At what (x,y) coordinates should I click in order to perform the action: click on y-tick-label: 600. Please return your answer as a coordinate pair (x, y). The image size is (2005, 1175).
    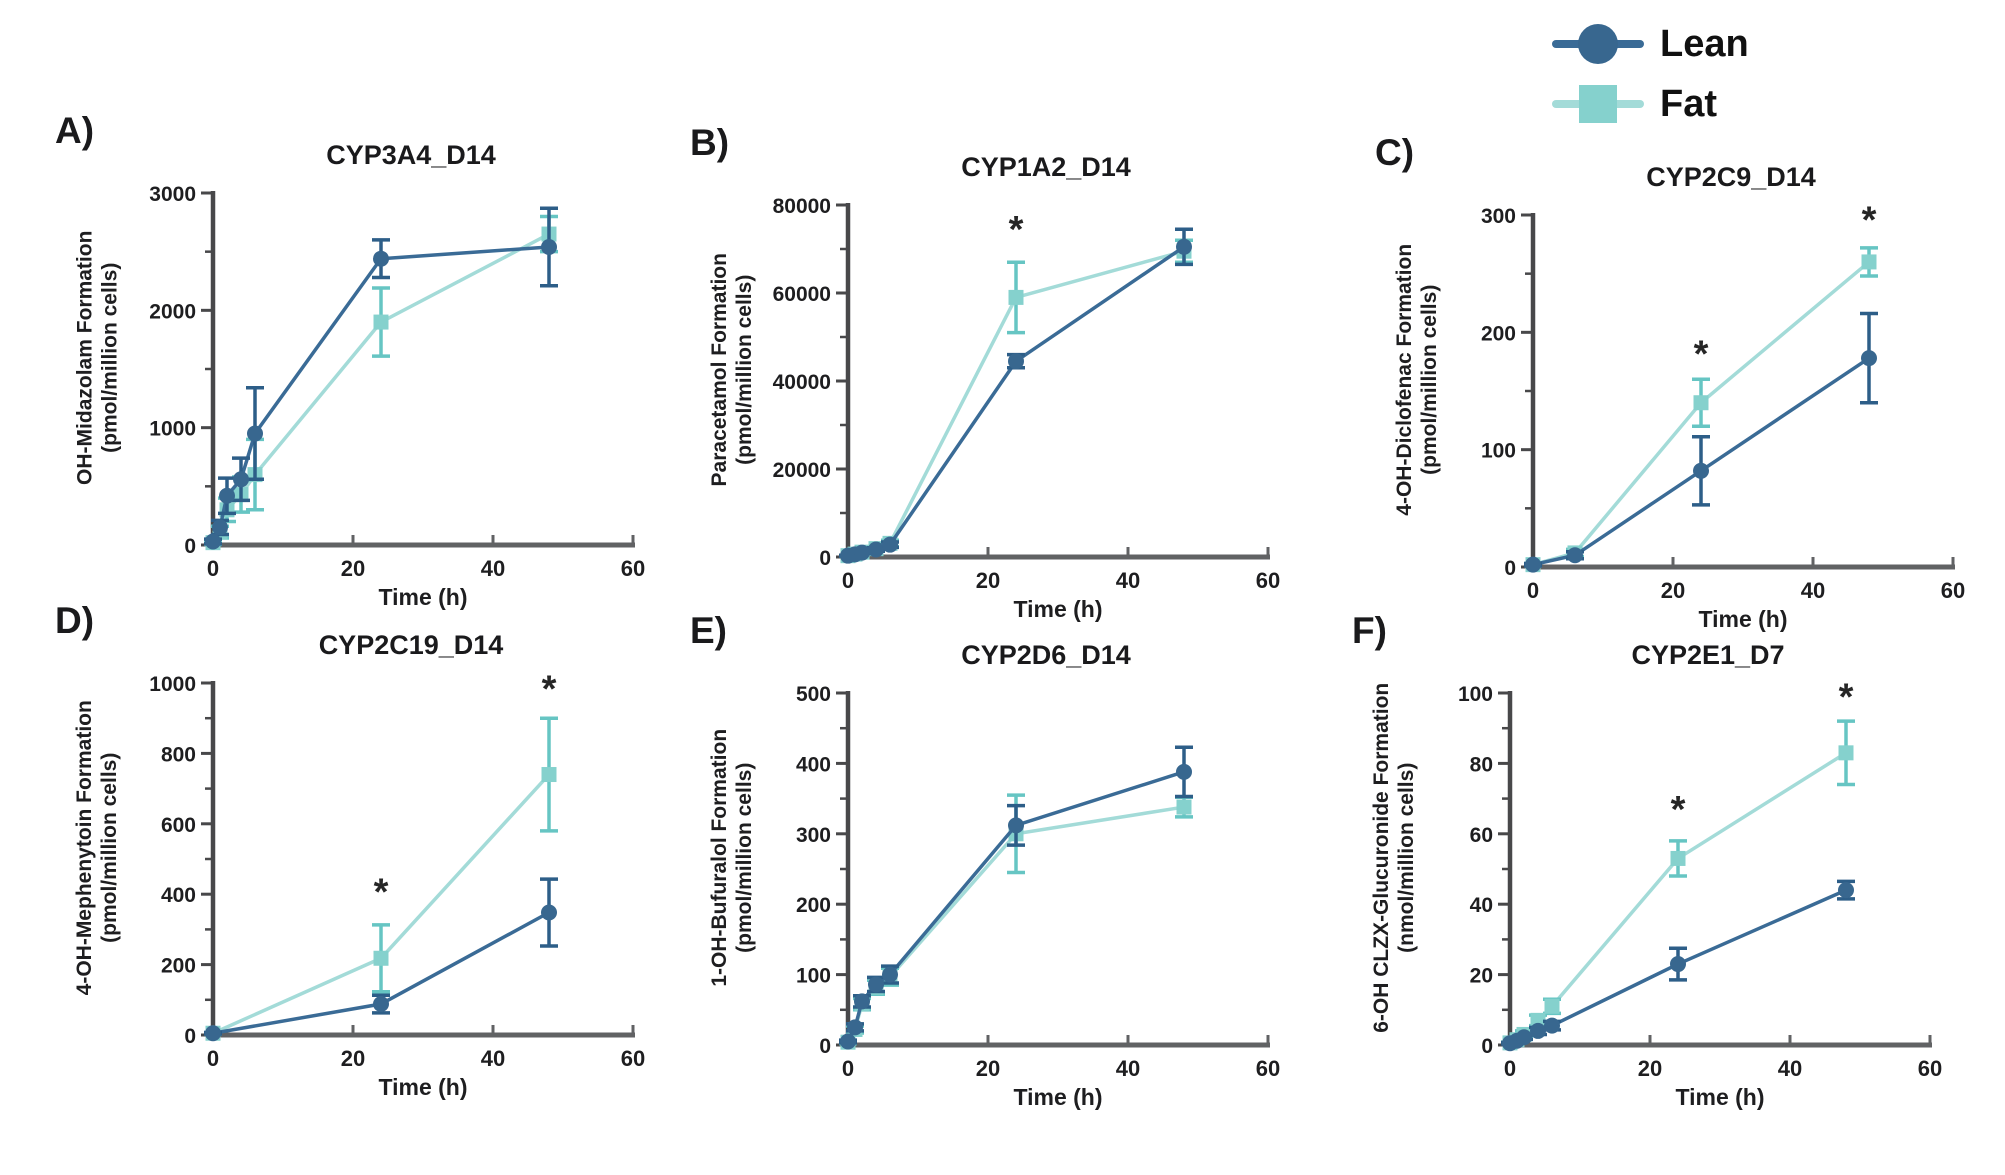
    Looking at the image, I should click on (178, 825).